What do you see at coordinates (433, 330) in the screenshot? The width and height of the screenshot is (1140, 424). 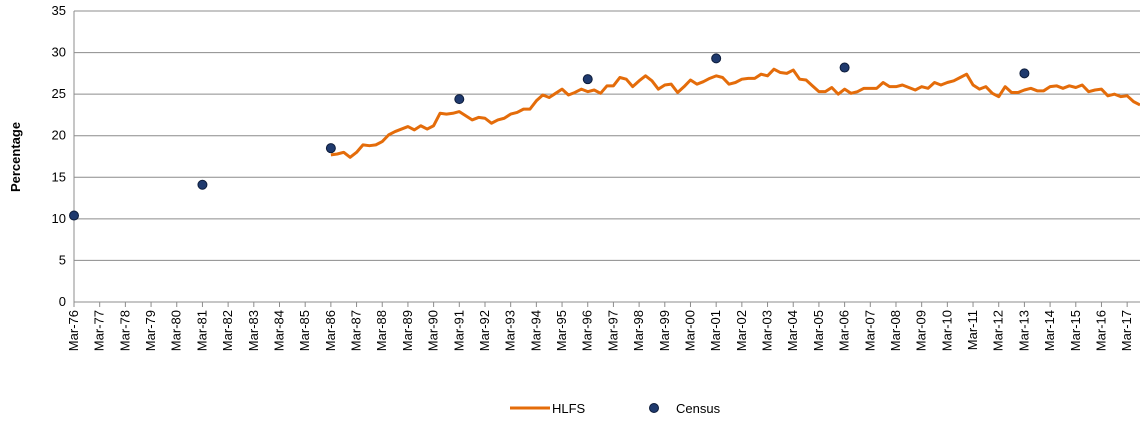 I see `x-tick-label: Mar-90` at bounding box center [433, 330].